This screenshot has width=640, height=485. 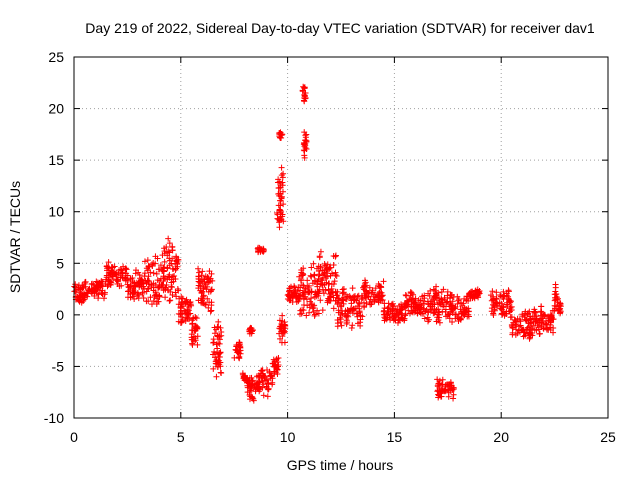 What do you see at coordinates (58, 366) in the screenshot?
I see `y-tick-label: -5` at bounding box center [58, 366].